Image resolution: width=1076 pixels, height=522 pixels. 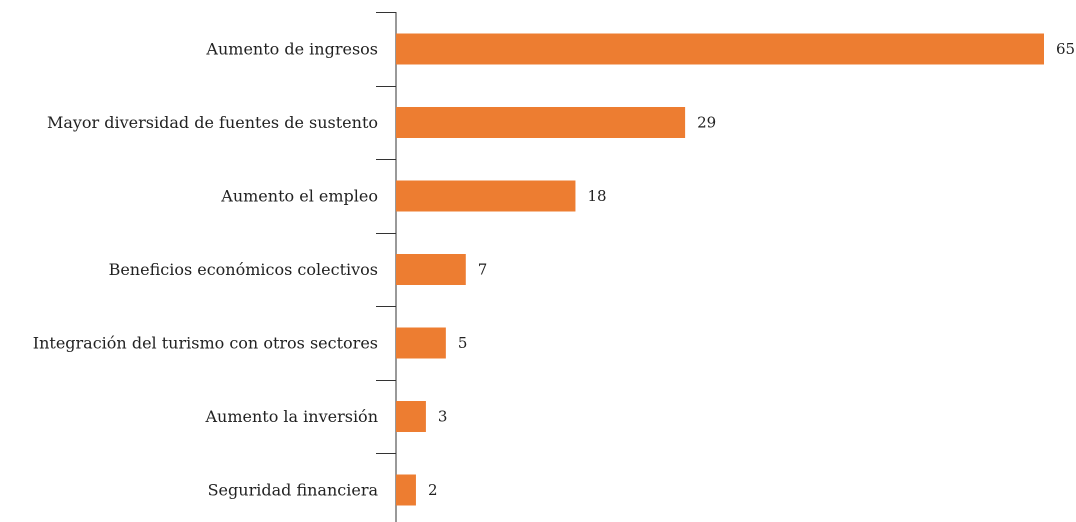 What do you see at coordinates (433, 490) in the screenshot?
I see `data-label: 2` at bounding box center [433, 490].